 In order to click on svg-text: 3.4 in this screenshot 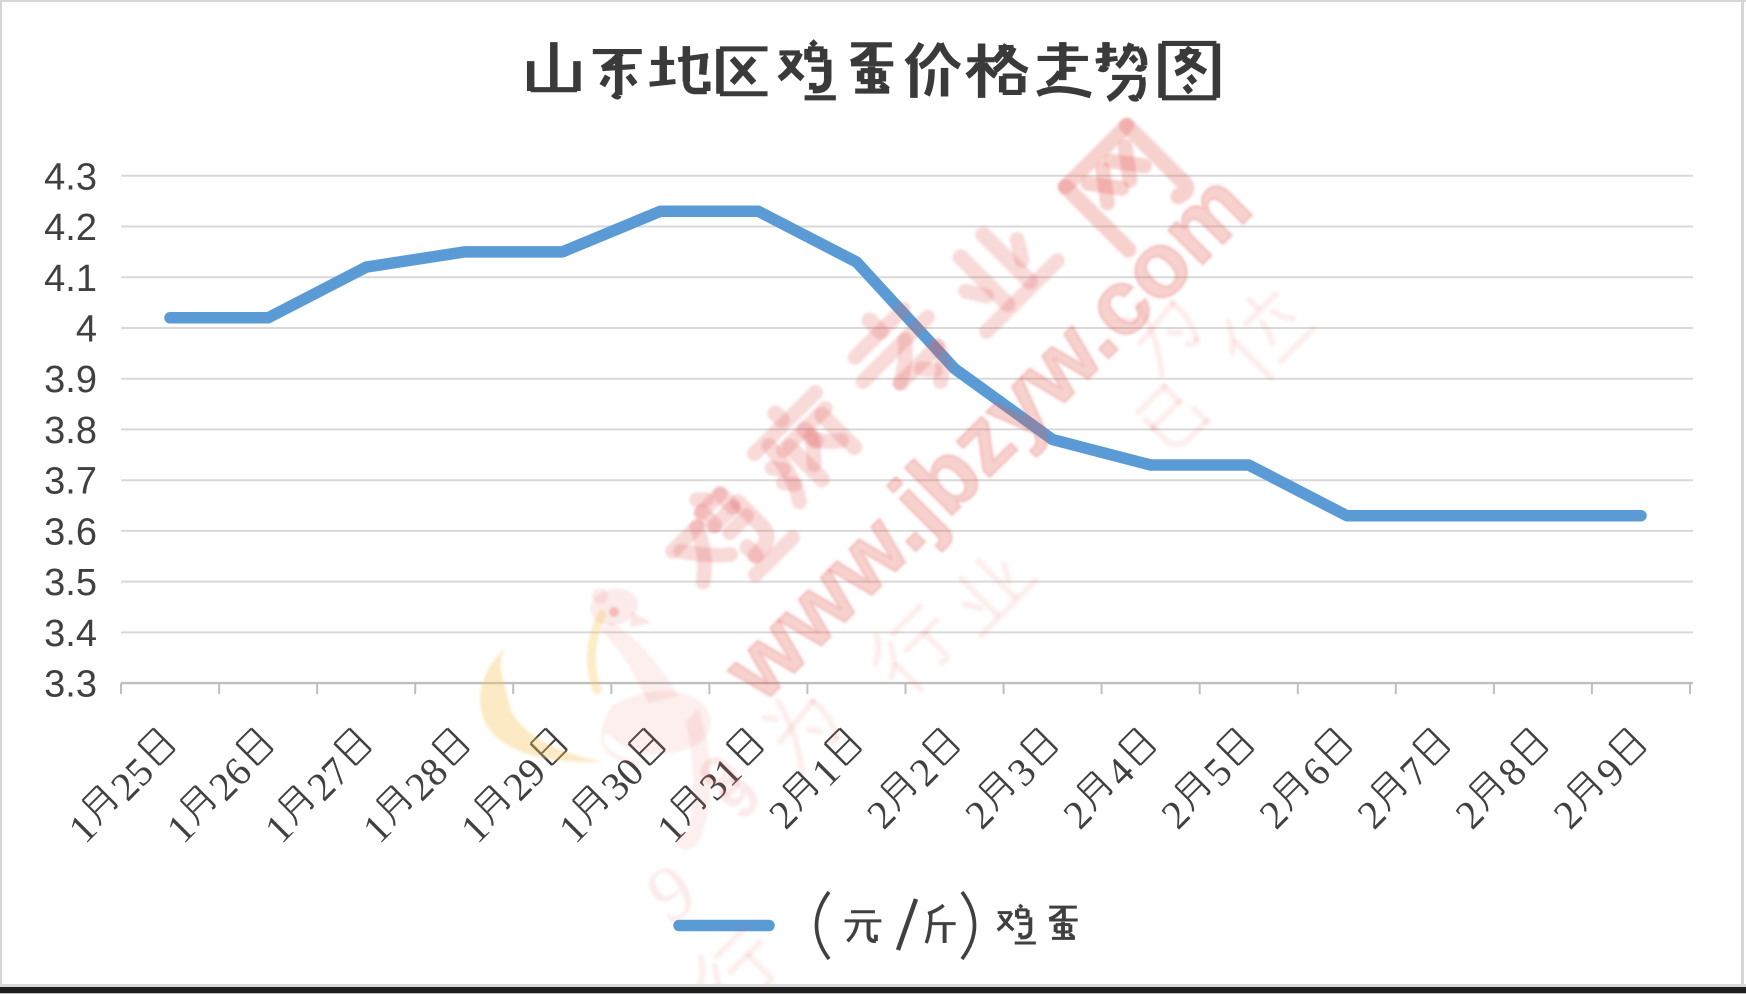, I will do `click(70, 634)`.